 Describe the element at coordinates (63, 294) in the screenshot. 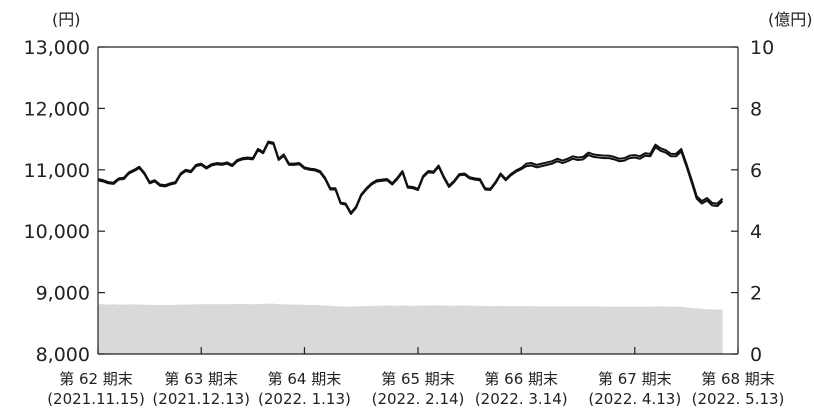

I see `left-tick-label: 9,000` at that location.